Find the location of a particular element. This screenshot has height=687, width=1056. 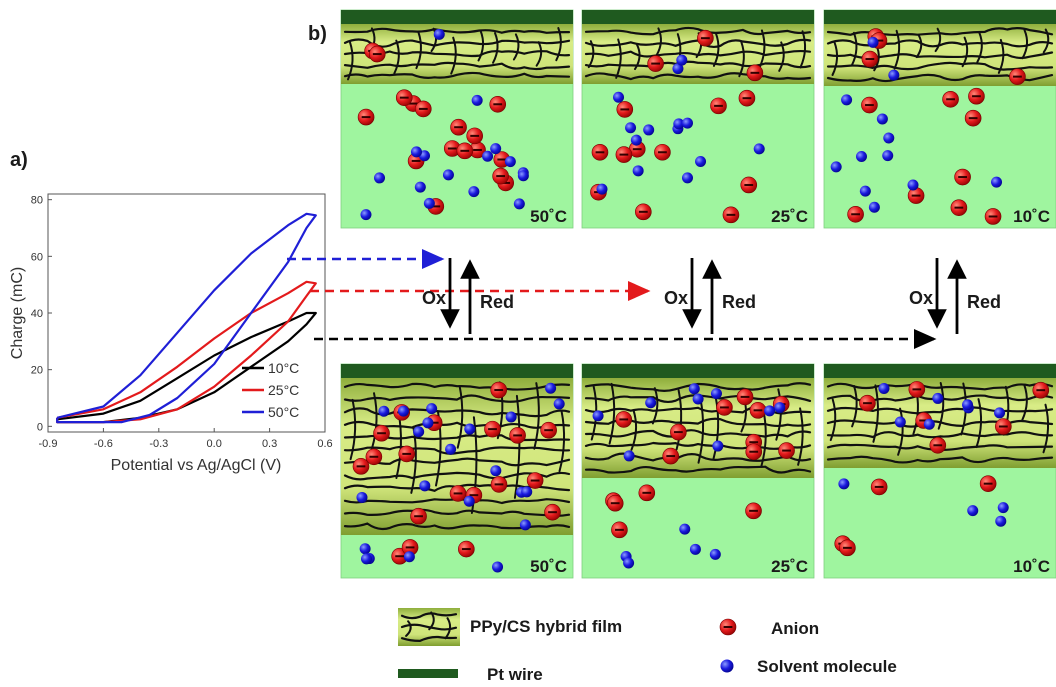

legend-entry-0: 10°C is located at coordinates (283, 368).